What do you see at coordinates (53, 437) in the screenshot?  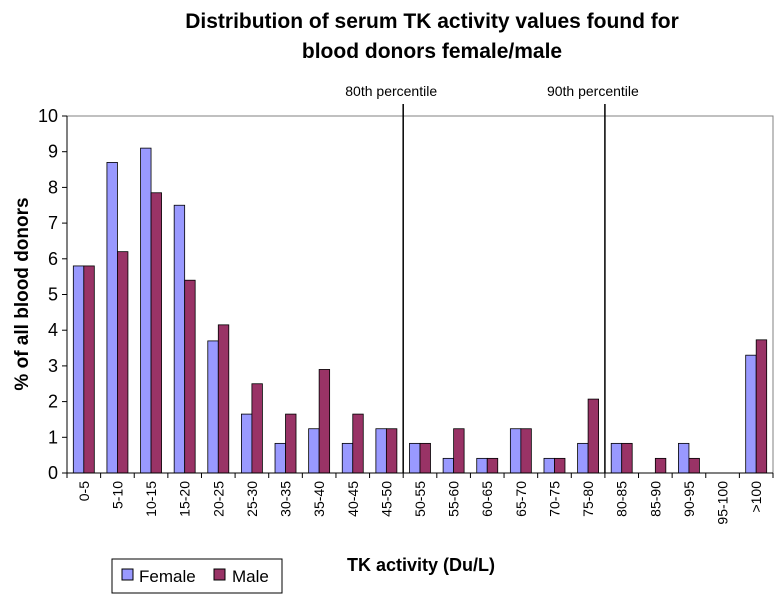 I see `y-tick-label: 1` at bounding box center [53, 437].